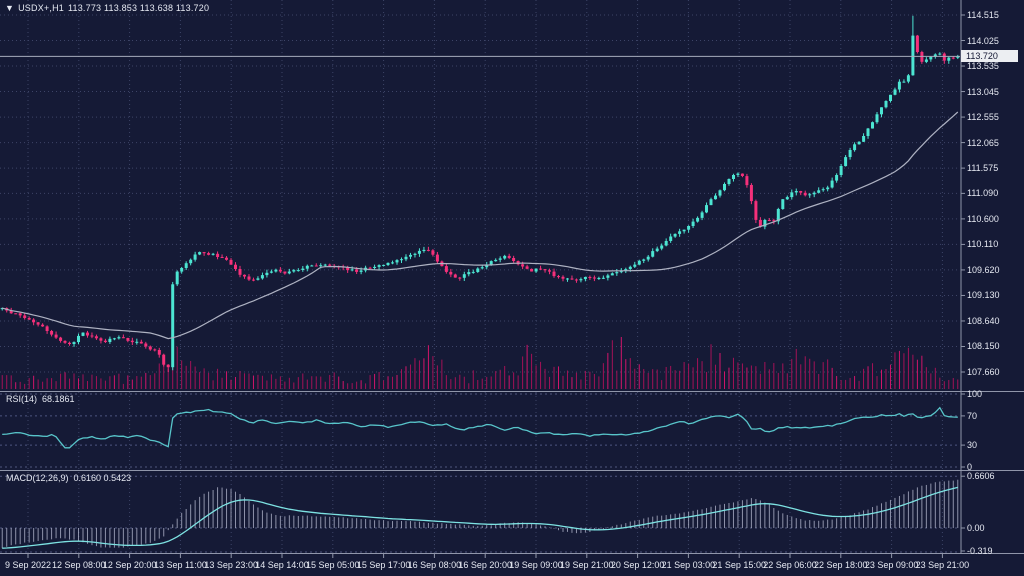 This screenshot has width=1024, height=576. Describe the element at coordinates (41, 8) in the screenshot. I see `symbol-timeframe: USDX+,H1` at that location.